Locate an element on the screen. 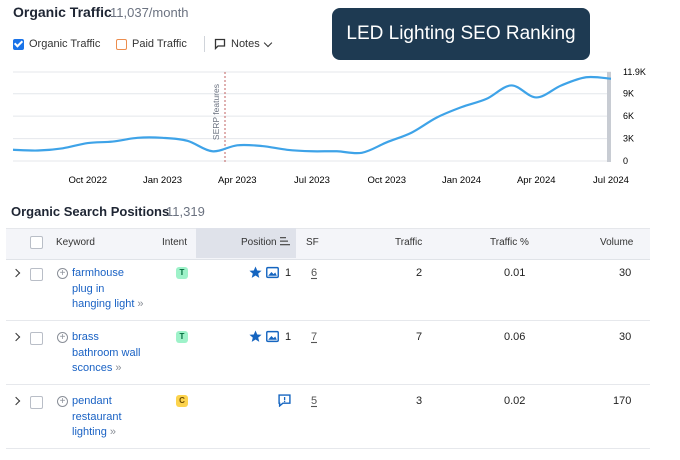  x-tick-label: Jul 2023 is located at coordinates (312, 180).